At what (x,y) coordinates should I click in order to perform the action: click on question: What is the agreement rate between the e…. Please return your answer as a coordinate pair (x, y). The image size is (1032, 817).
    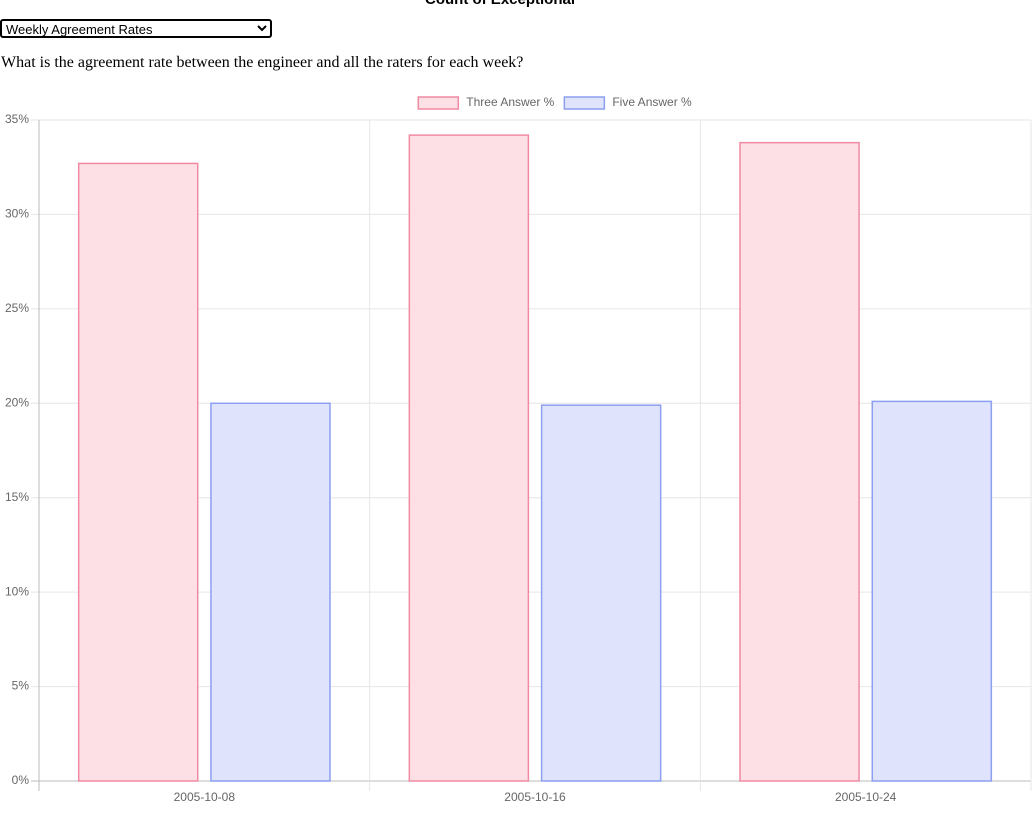
    Looking at the image, I should click on (262, 62).